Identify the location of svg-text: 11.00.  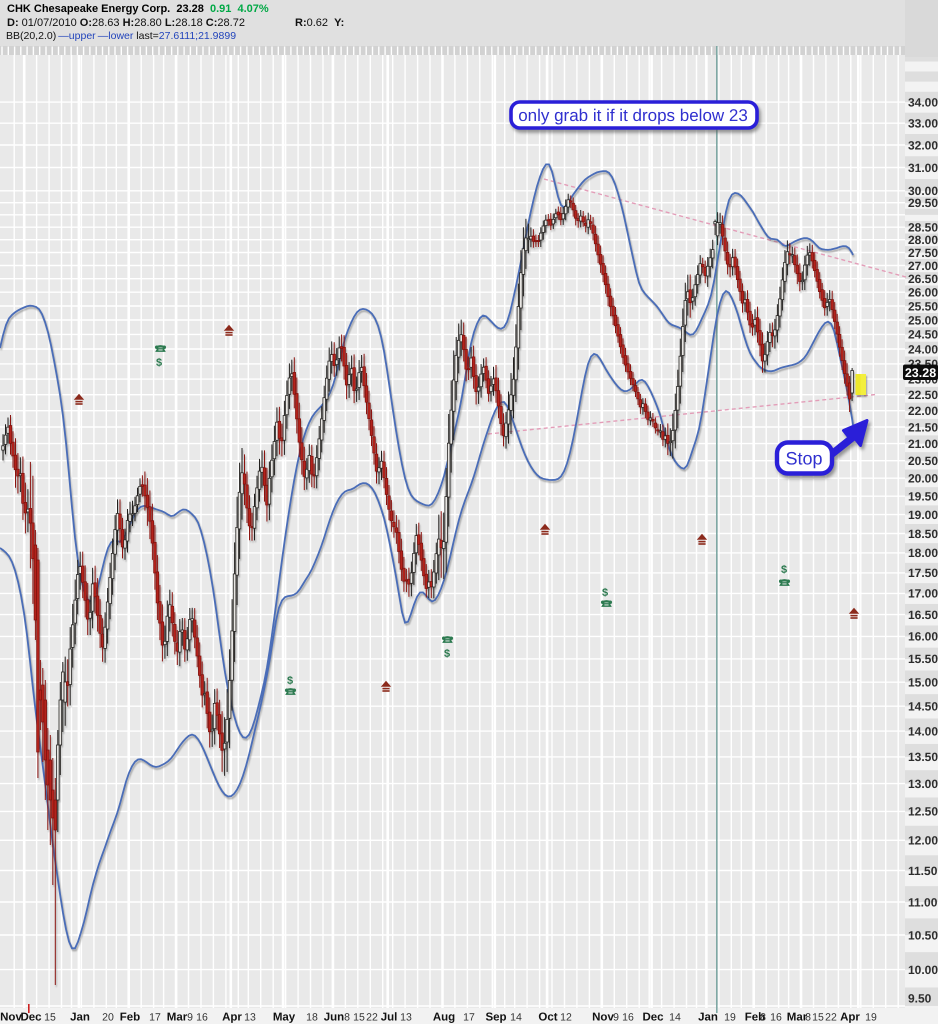
(923, 902).